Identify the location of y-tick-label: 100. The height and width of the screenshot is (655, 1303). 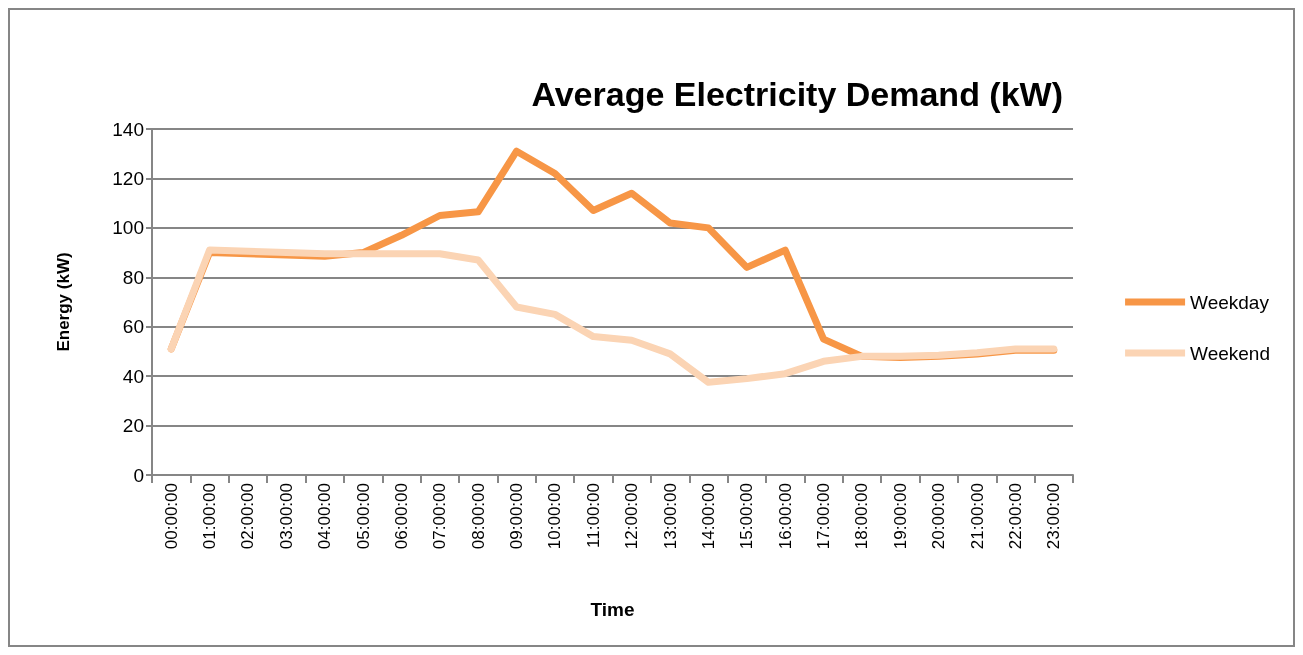
(128, 228).